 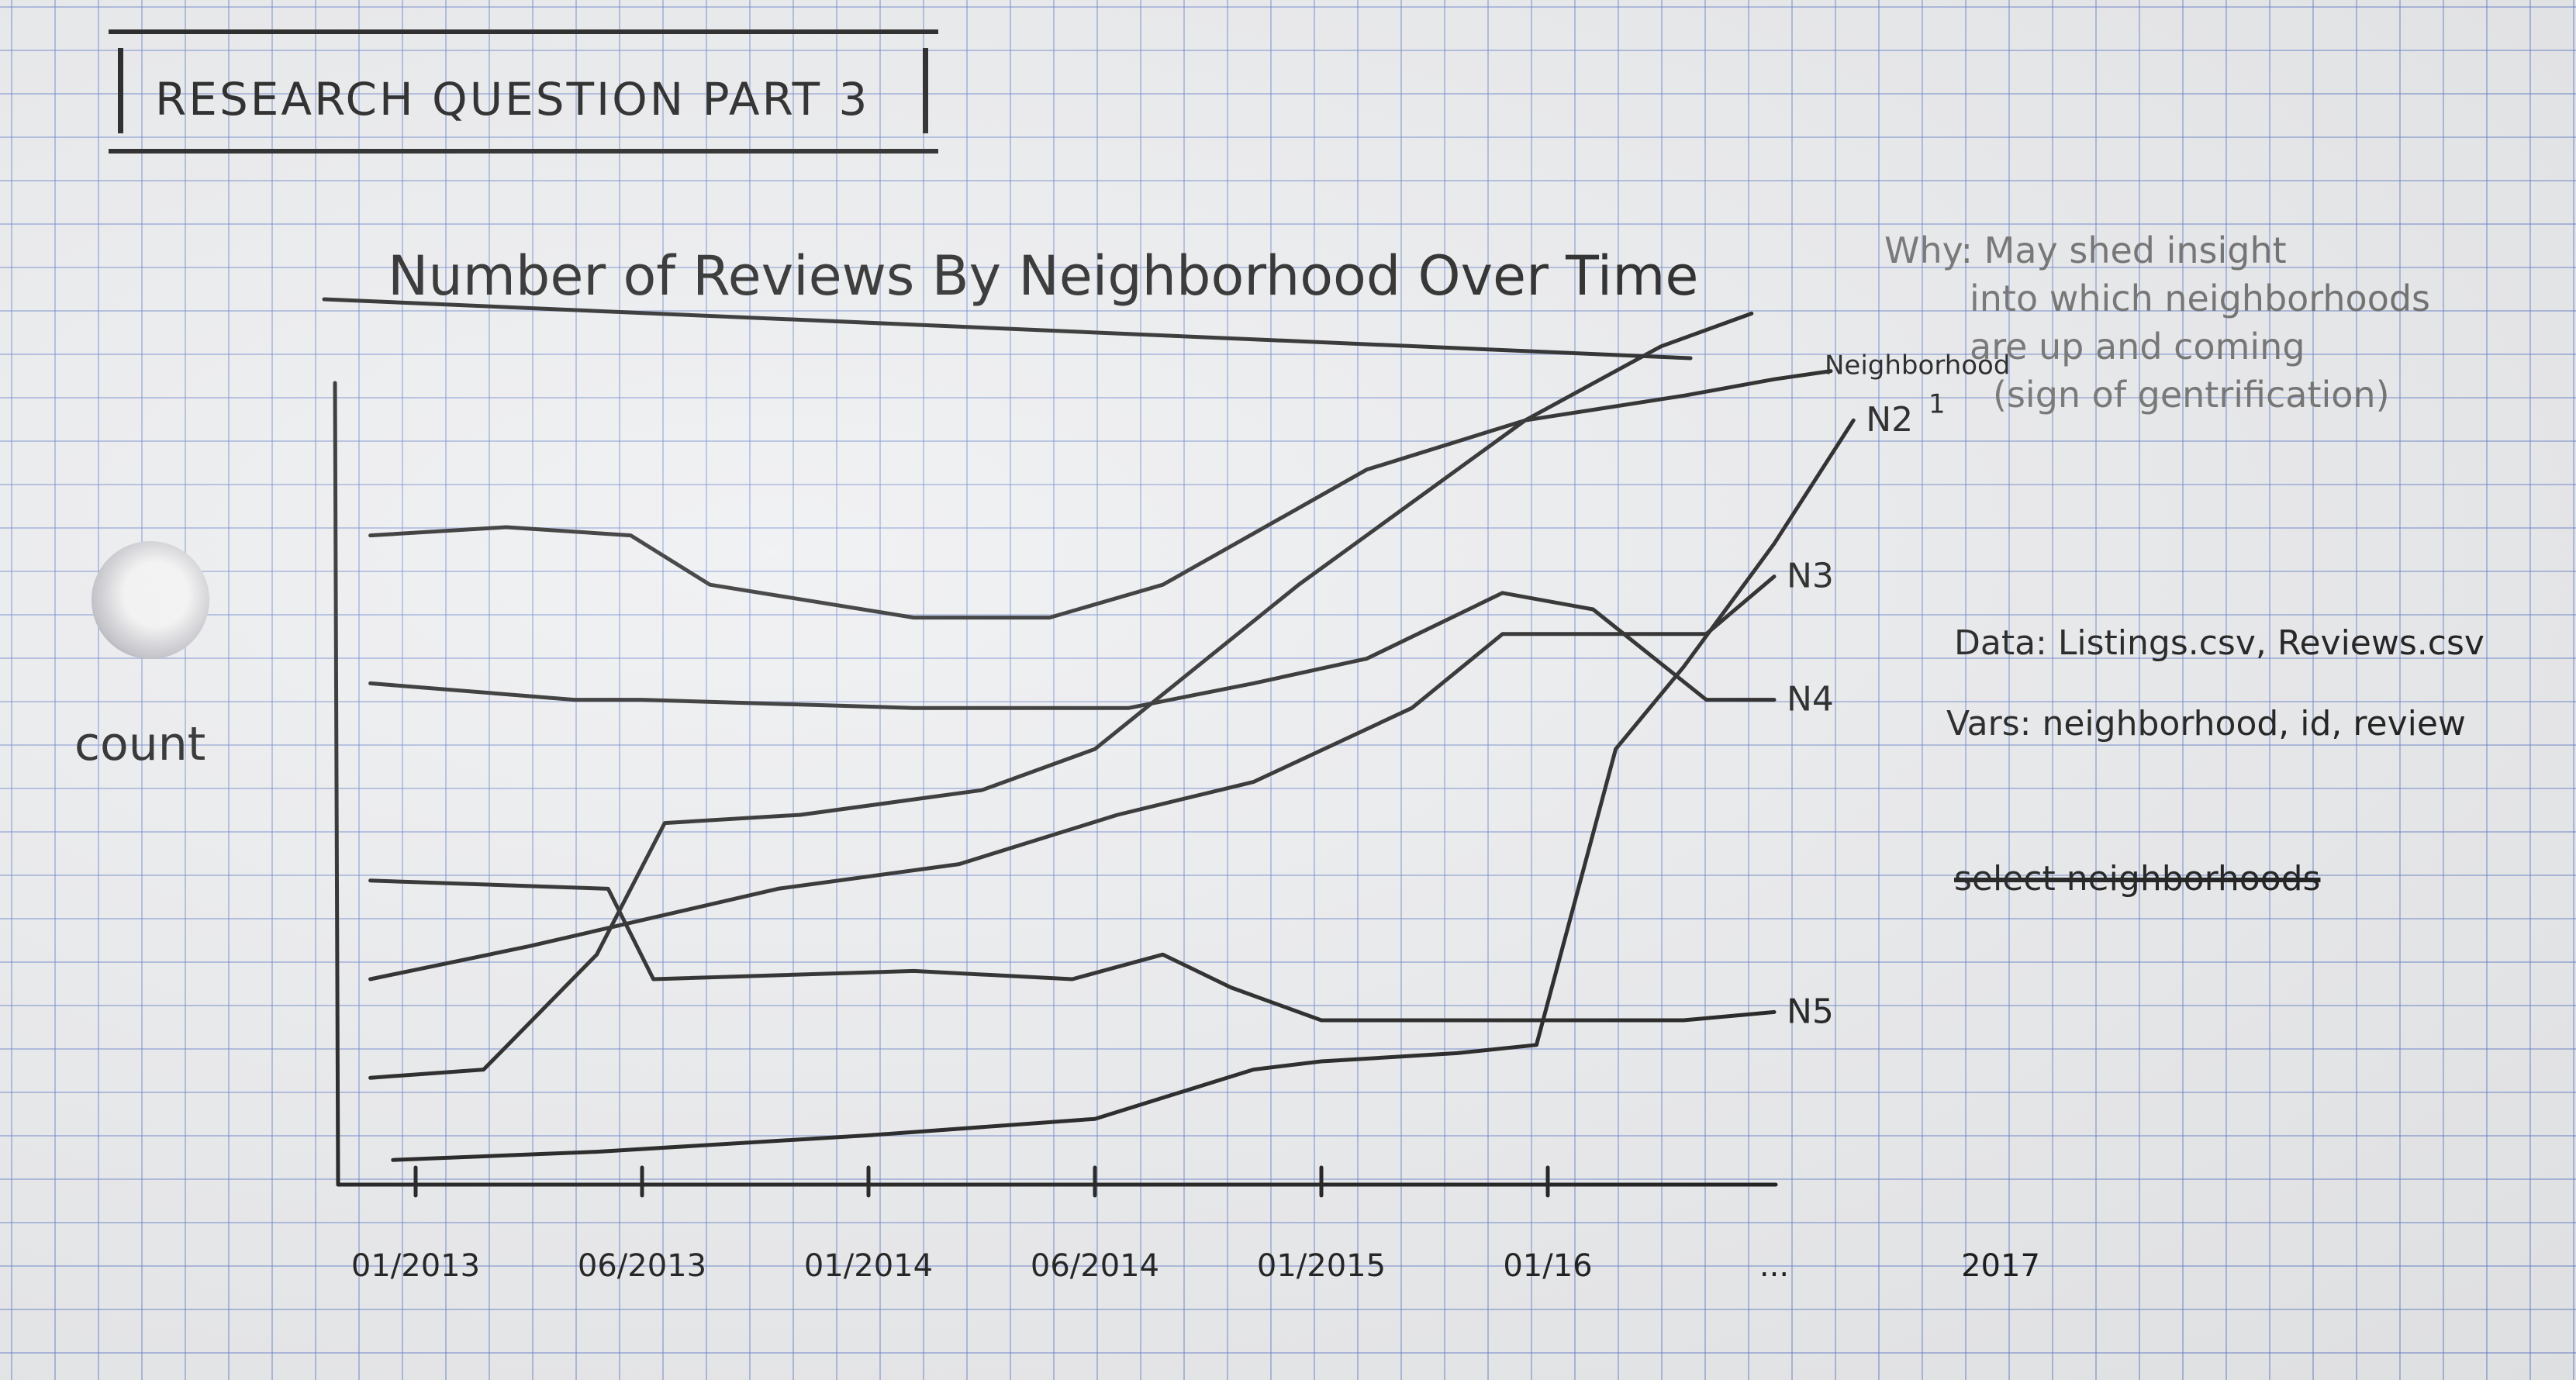 What do you see at coordinates (2206, 723) in the screenshot?
I see `vars-note: Vars: neighborhood, id, review` at bounding box center [2206, 723].